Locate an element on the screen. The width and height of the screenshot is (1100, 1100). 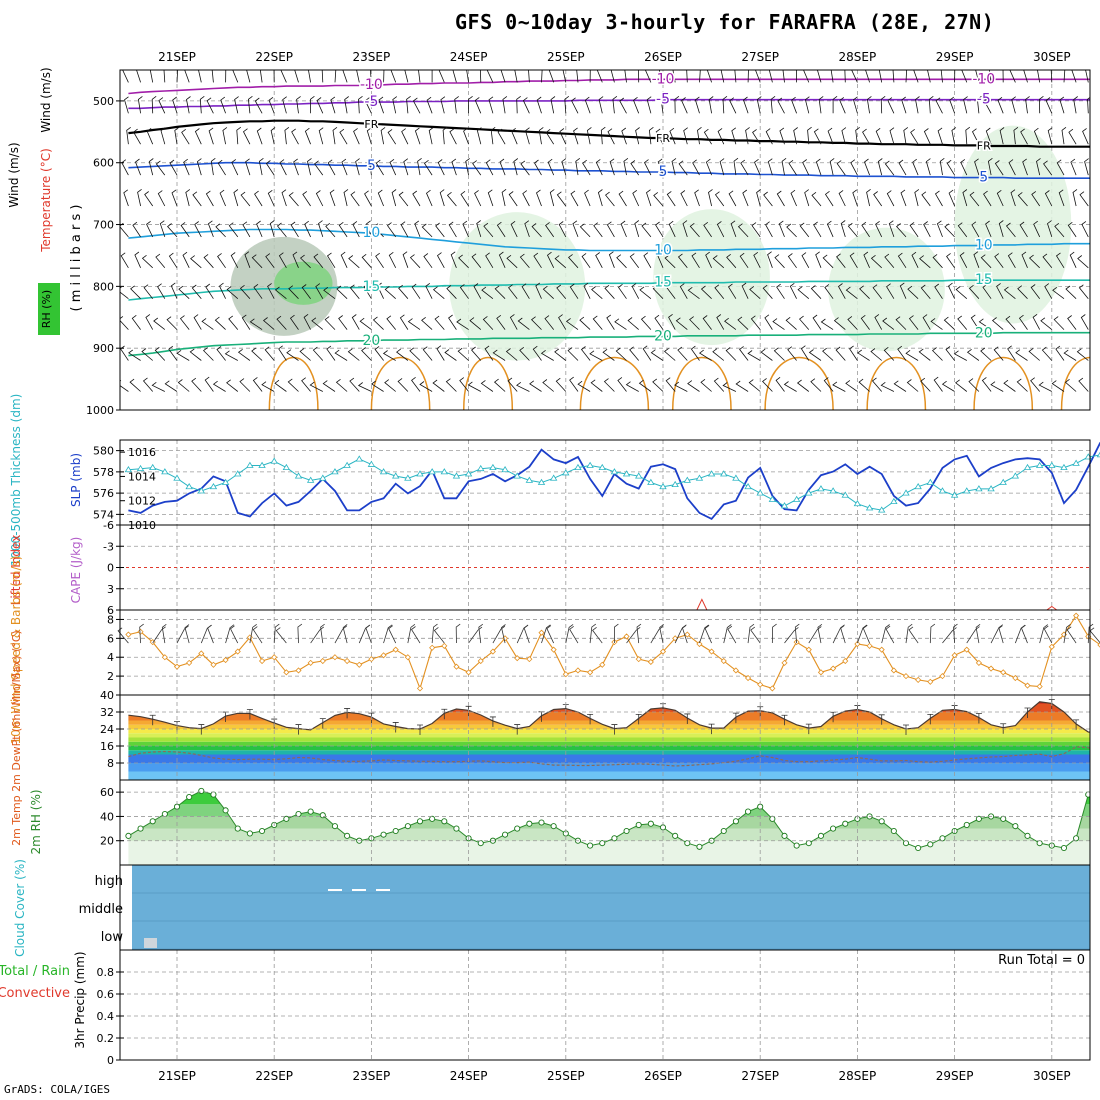
temp-contour-label: -10 is located at coordinates (371, 85).